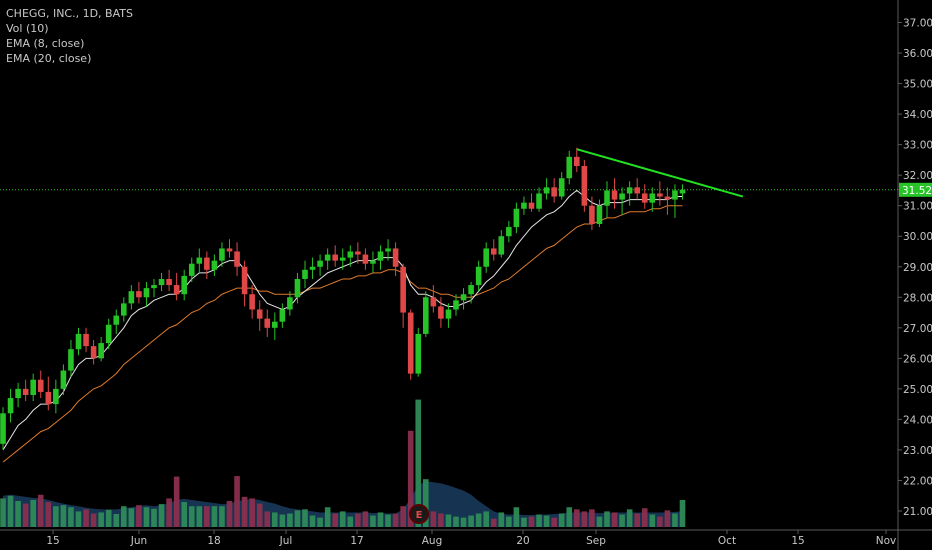  What do you see at coordinates (660, 173) in the screenshot?
I see `trendline` at bounding box center [660, 173].